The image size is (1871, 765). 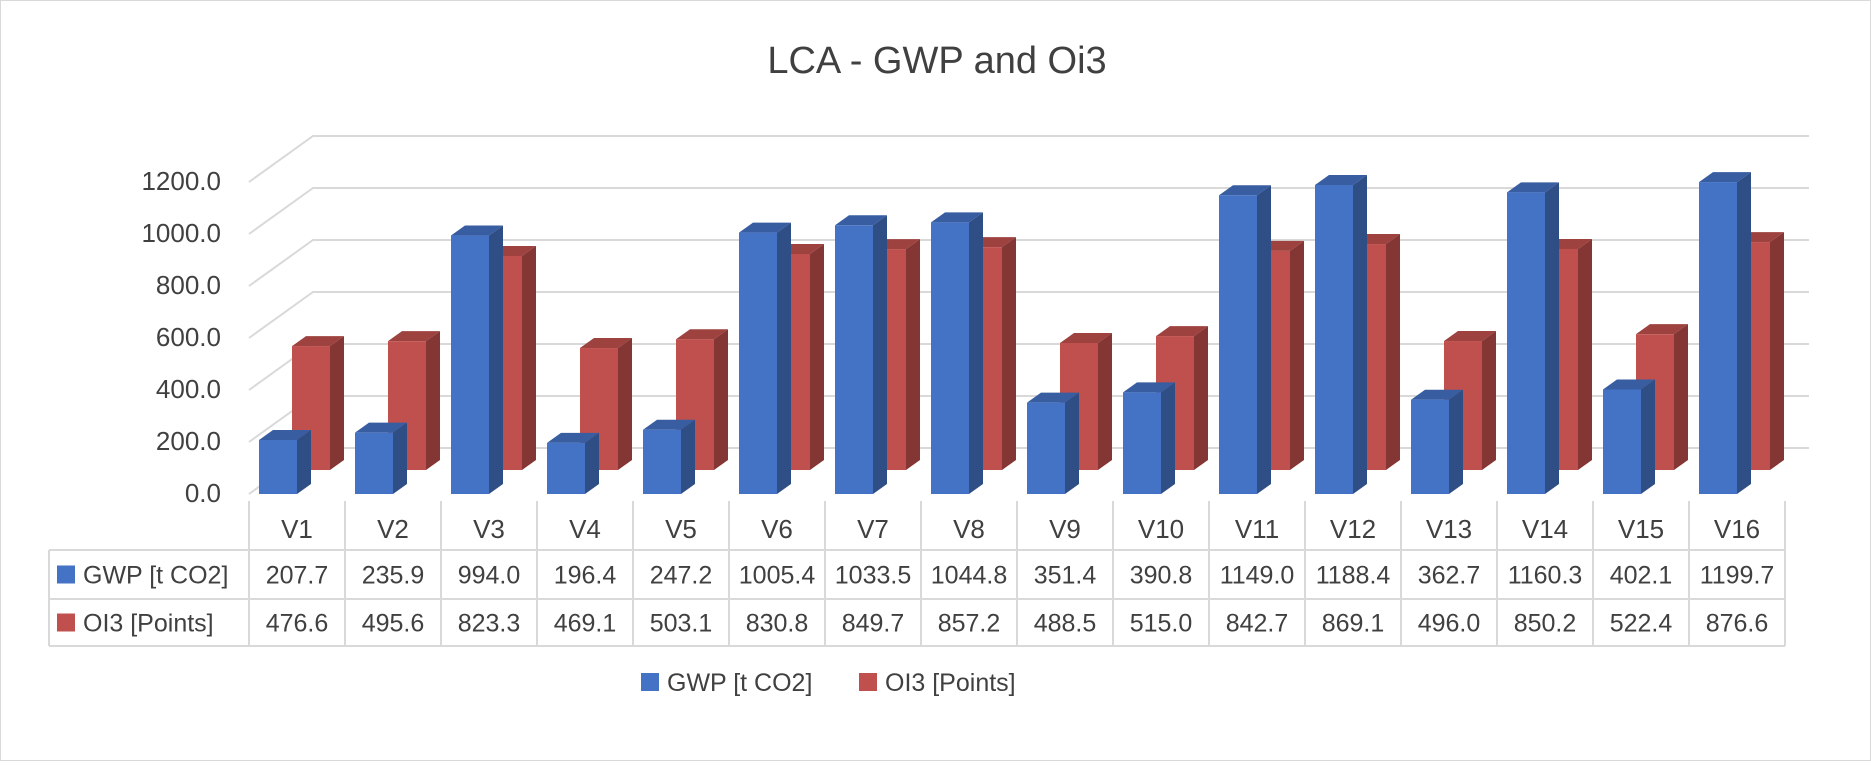 I want to click on table-value: 207.7, so click(x=297, y=576).